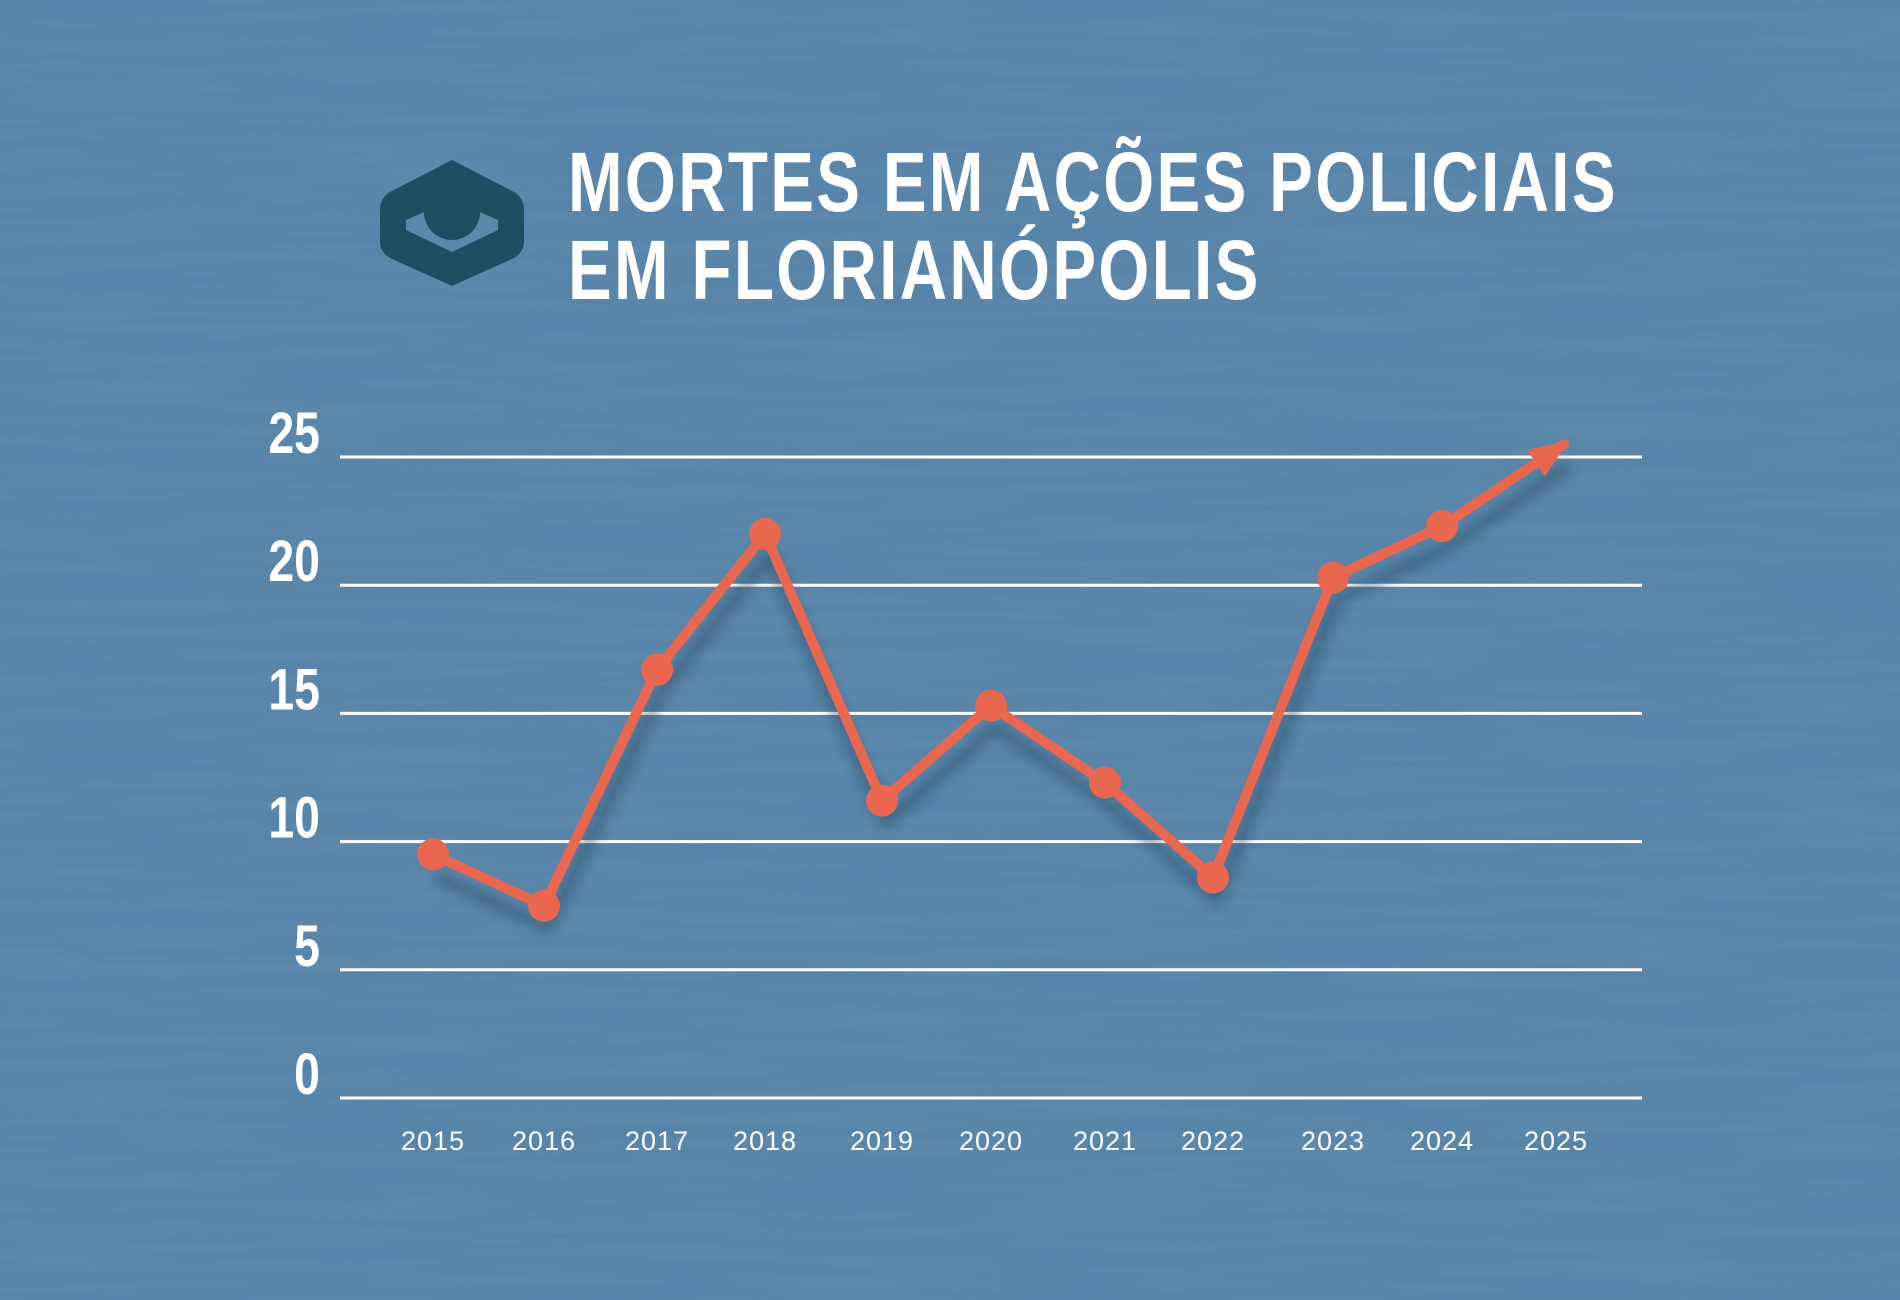  What do you see at coordinates (294, 818) in the screenshot?
I see `y-tick-label: 10` at bounding box center [294, 818].